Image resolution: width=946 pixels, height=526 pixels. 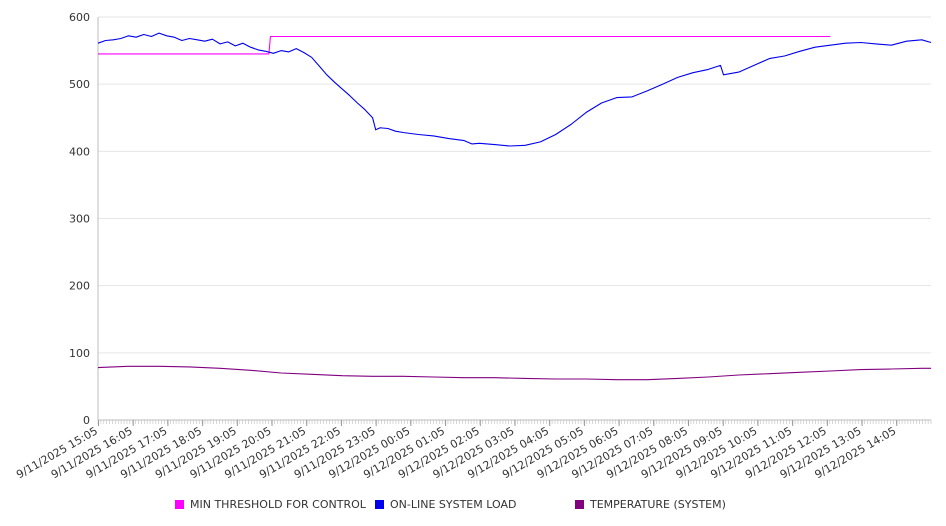 What do you see at coordinates (79, 17) in the screenshot?
I see `y-tick-label: 600` at bounding box center [79, 17].